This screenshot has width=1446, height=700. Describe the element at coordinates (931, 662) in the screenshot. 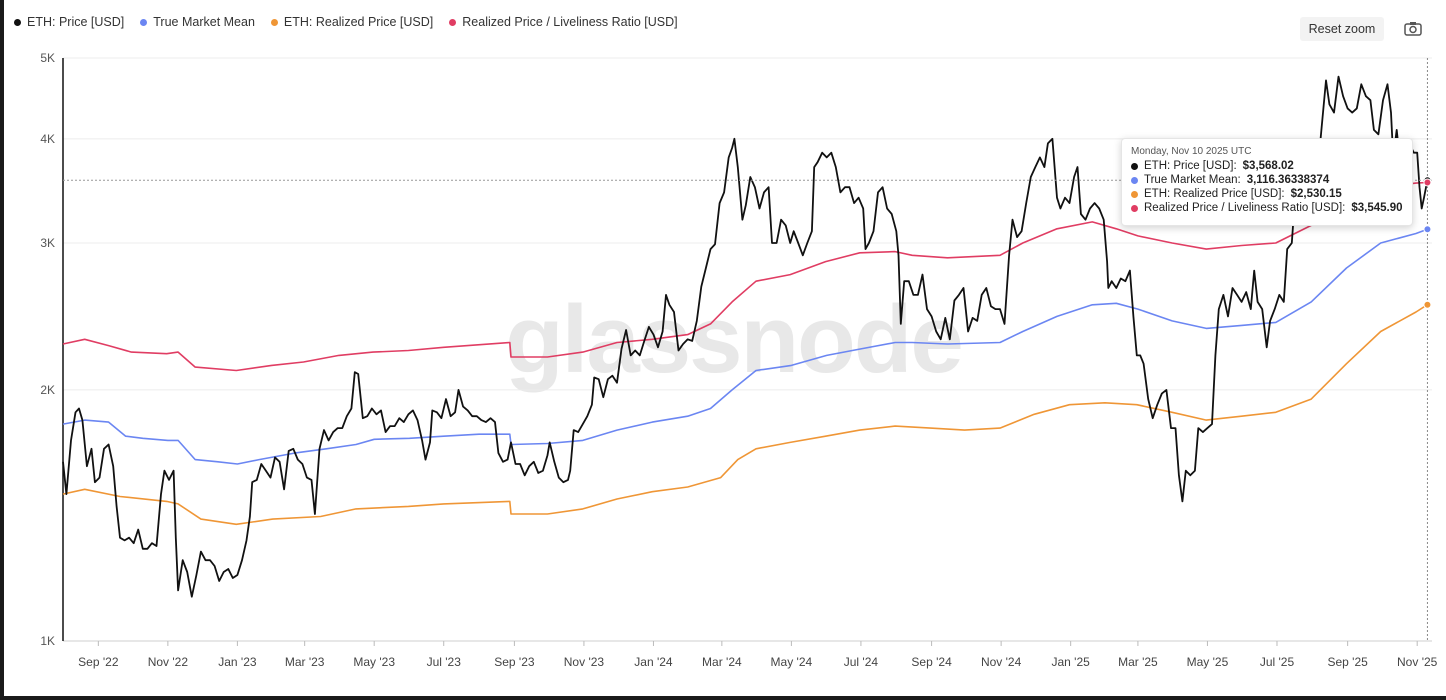

I see `x-tick-label: Sep '24` at that location.